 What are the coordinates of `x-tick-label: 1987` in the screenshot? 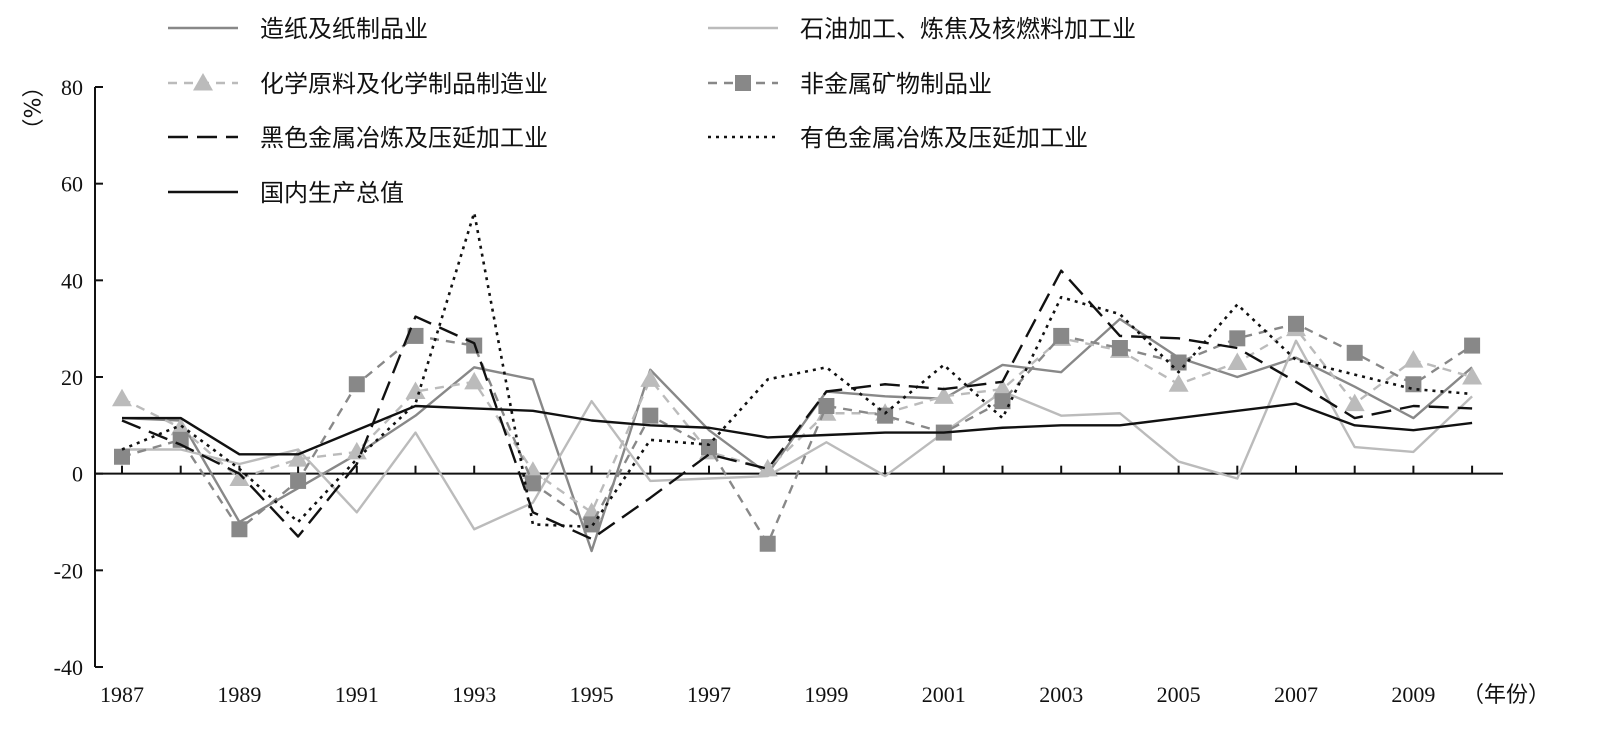 It's located at (122, 694).